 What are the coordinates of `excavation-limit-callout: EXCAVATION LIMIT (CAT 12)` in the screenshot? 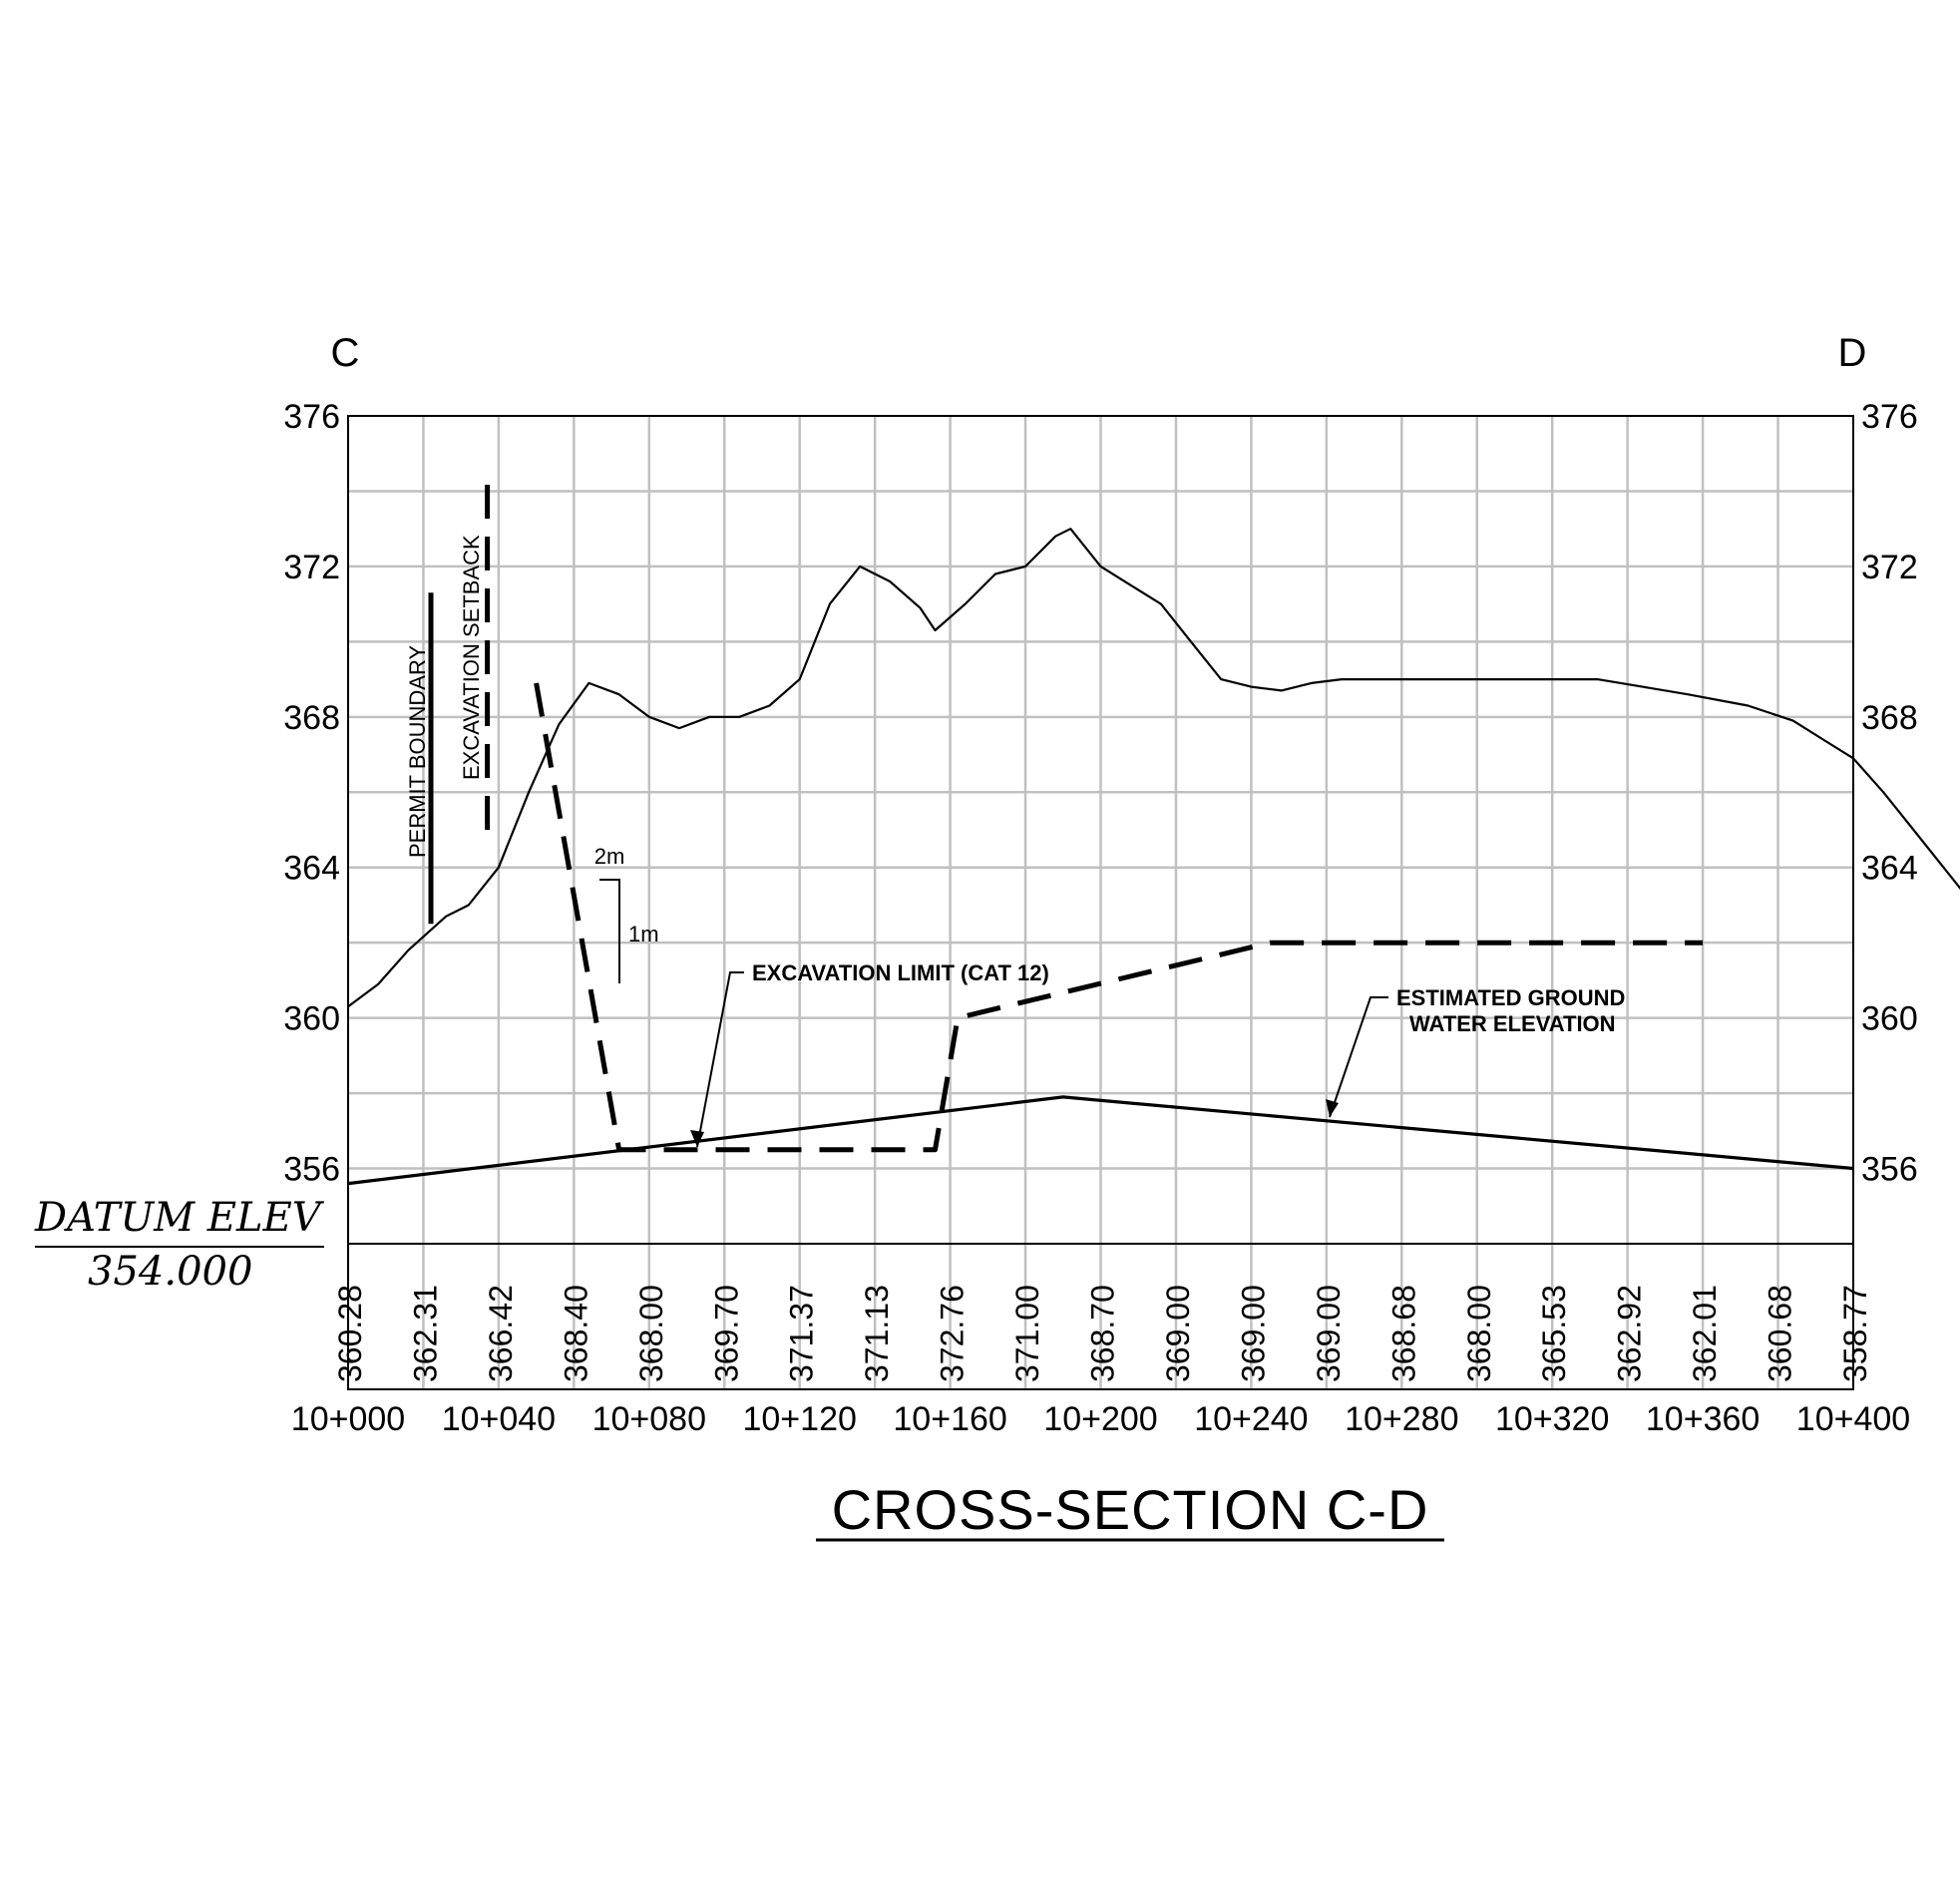 It's located at (870, 1054).